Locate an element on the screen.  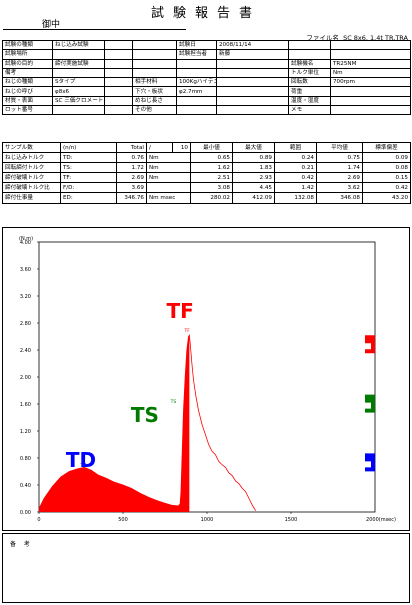
x-unit-label: 2000(msec) is located at coordinates (381, 520).